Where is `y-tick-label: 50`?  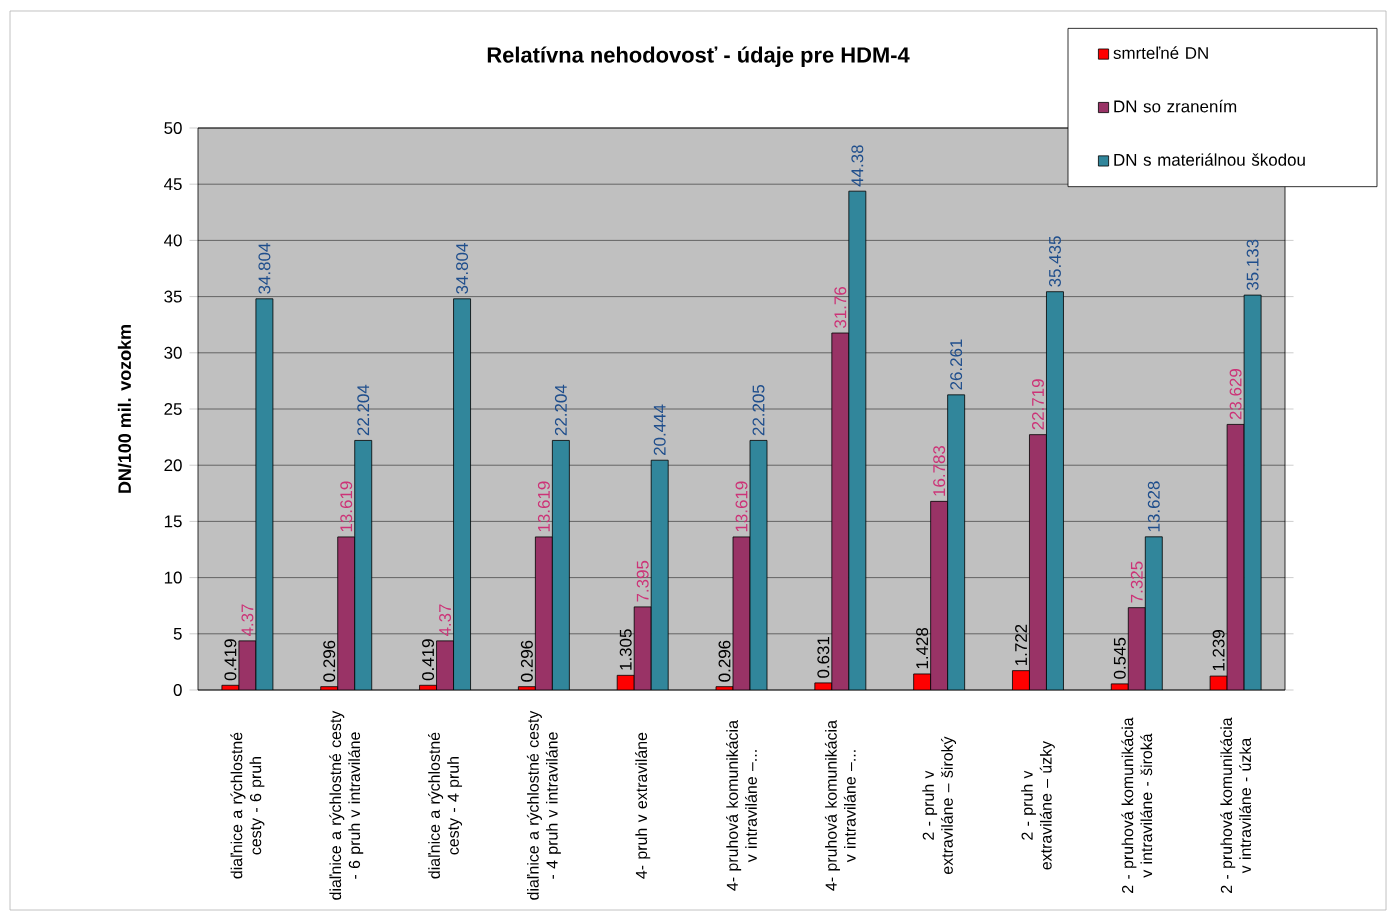 y-tick-label: 50 is located at coordinates (173, 128).